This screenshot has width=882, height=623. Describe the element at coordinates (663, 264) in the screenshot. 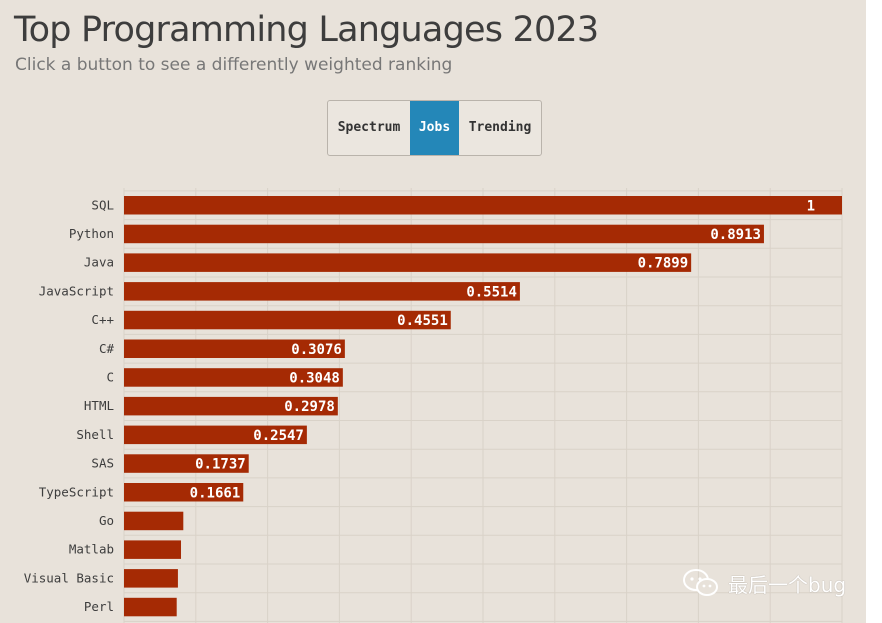

I see `value-label: 0.7899` at that location.